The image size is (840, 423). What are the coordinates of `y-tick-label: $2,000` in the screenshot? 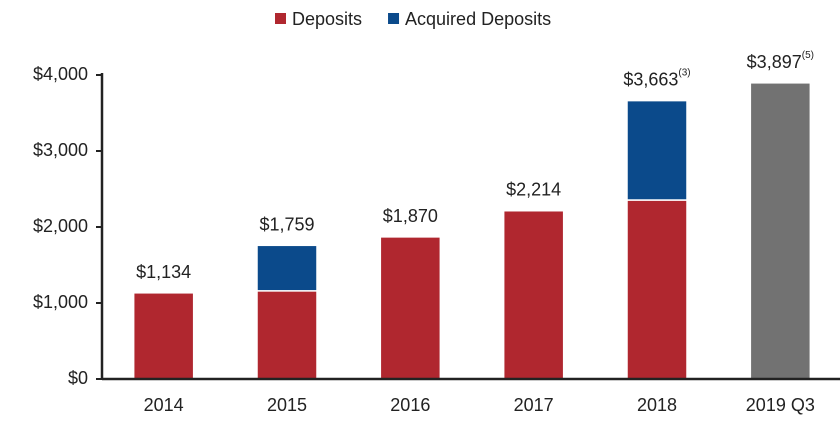 It's located at (60, 226).